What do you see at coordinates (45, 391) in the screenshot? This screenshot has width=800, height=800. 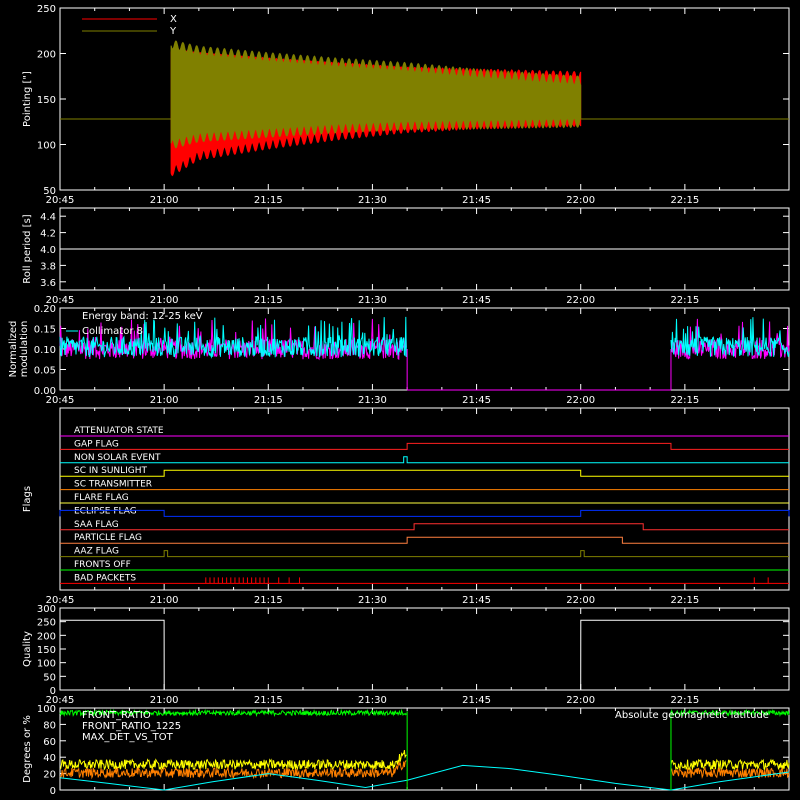 I see `y-tick-label: 0.00` at bounding box center [45, 391].